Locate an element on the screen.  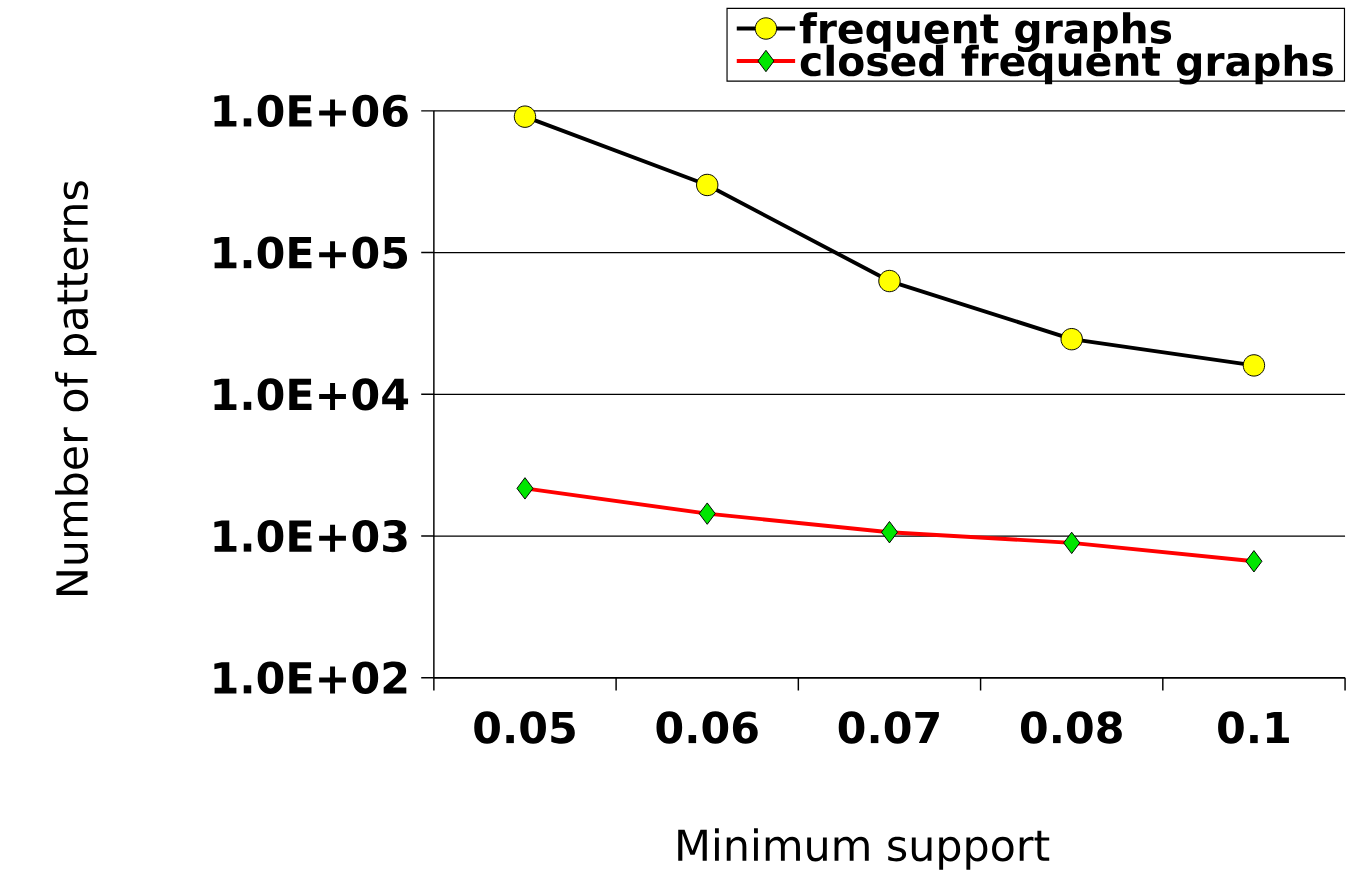
y-tick-label: 1.0E+06 is located at coordinates (311, 110).